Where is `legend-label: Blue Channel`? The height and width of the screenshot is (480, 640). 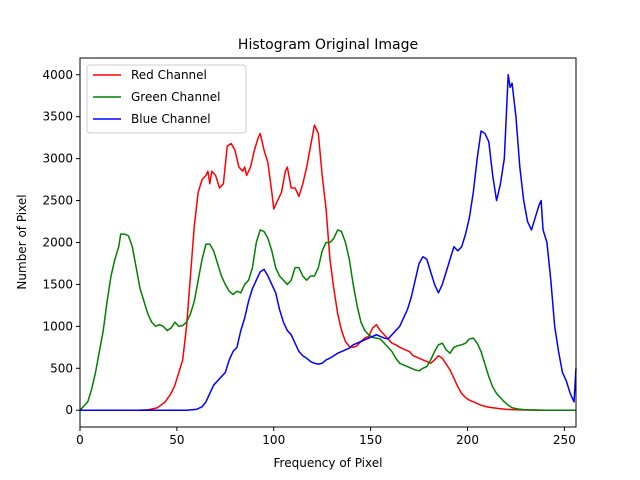 legend-label: Blue Channel is located at coordinates (171, 119).